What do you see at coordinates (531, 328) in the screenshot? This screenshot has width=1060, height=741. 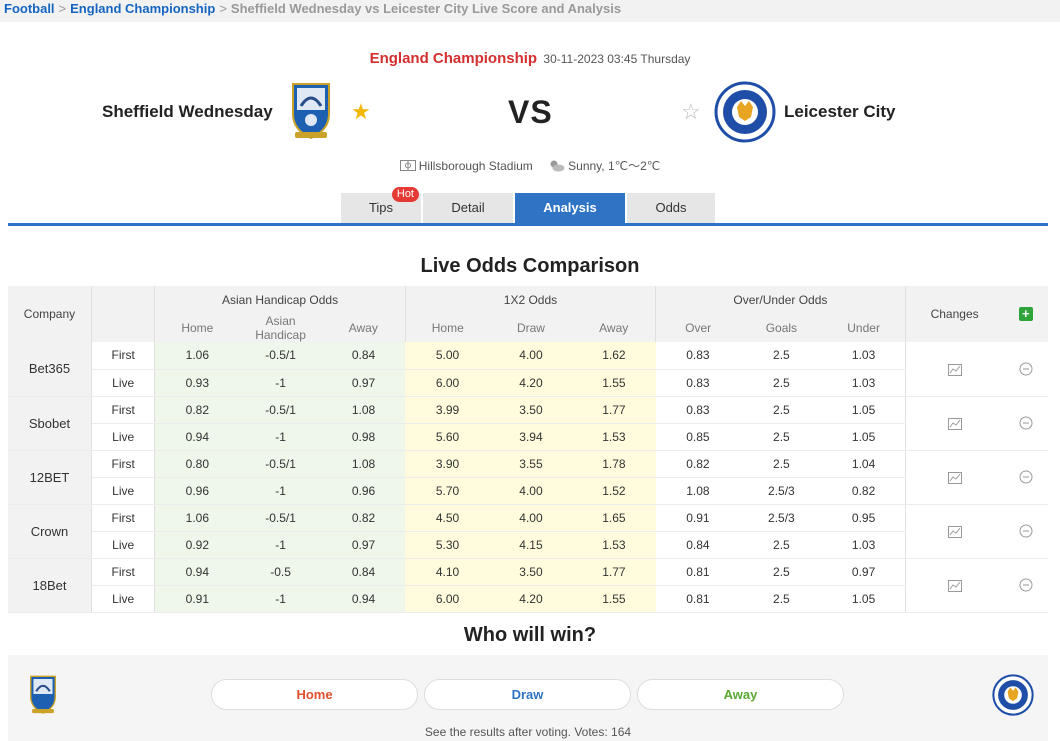 I see `sub-header: Draw` at bounding box center [531, 328].